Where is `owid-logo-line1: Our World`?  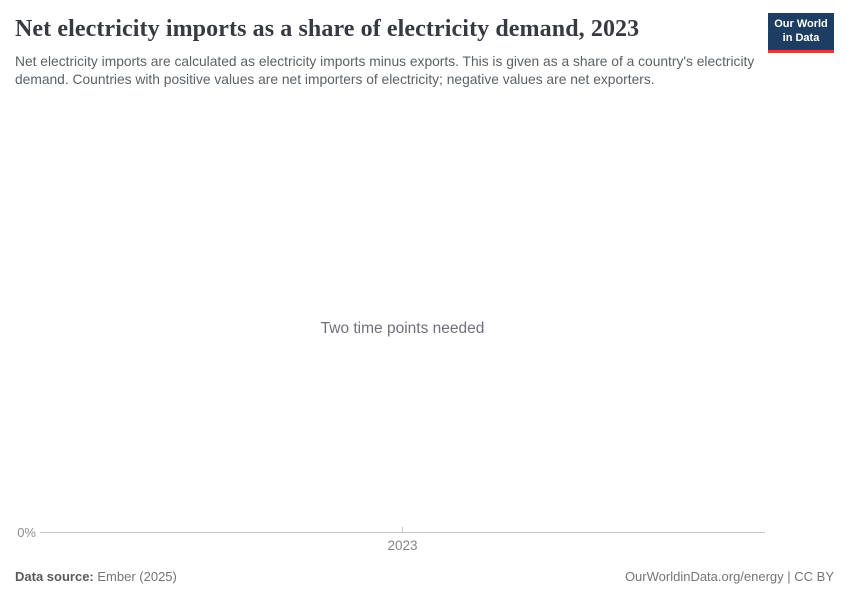
owid-logo-line1: Our World is located at coordinates (801, 24).